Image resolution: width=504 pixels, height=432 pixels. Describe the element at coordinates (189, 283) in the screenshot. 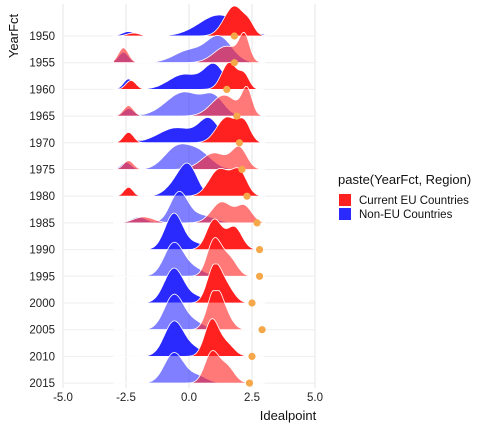

I see `ridge-eu-2000` at that location.